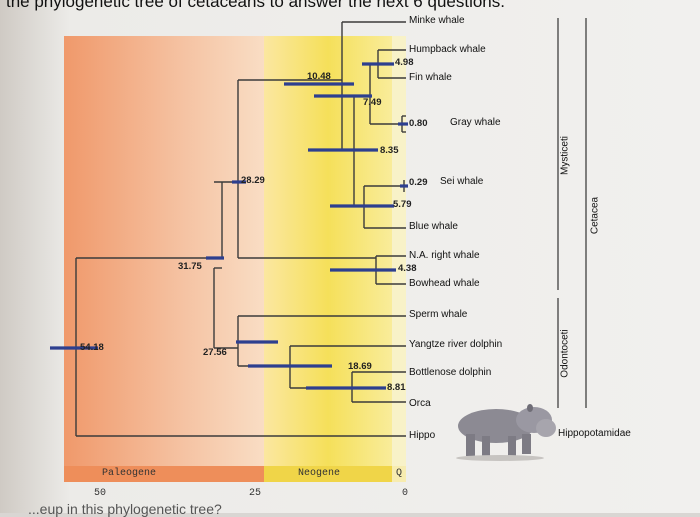 The height and width of the screenshot is (517, 700). I want to click on node-age-7-49: 7.49, so click(372, 102).